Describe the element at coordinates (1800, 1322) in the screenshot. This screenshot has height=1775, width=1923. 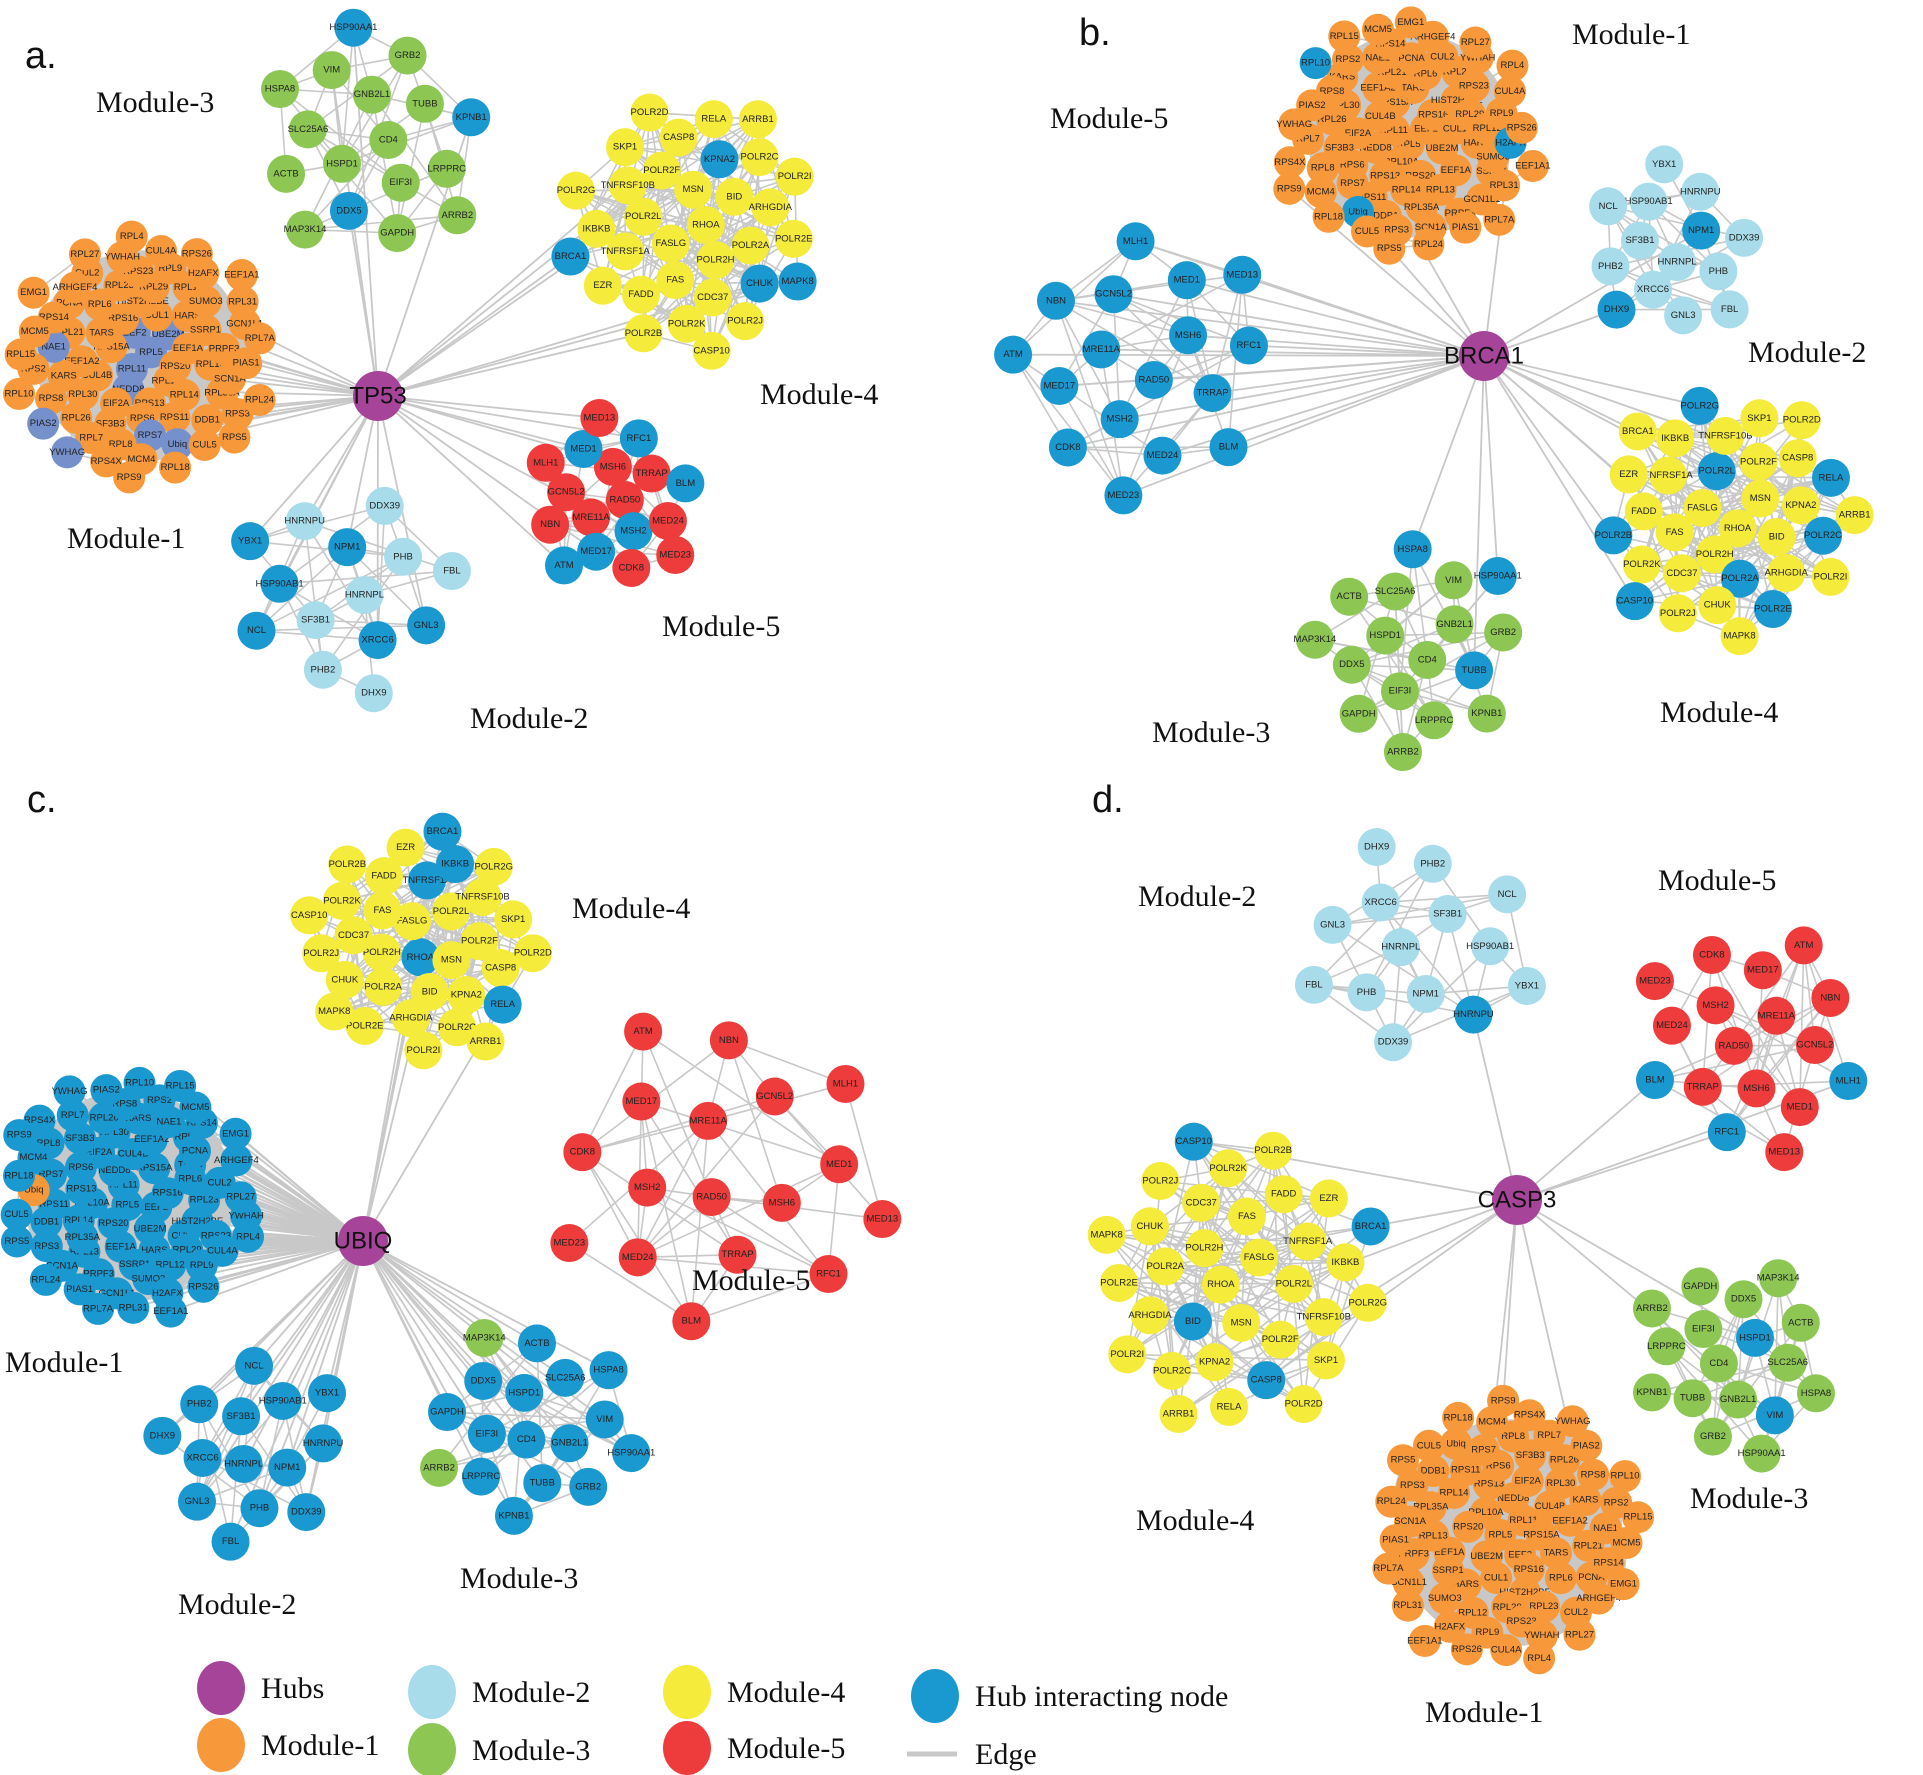
I see `gene-node: ACTB` at that location.